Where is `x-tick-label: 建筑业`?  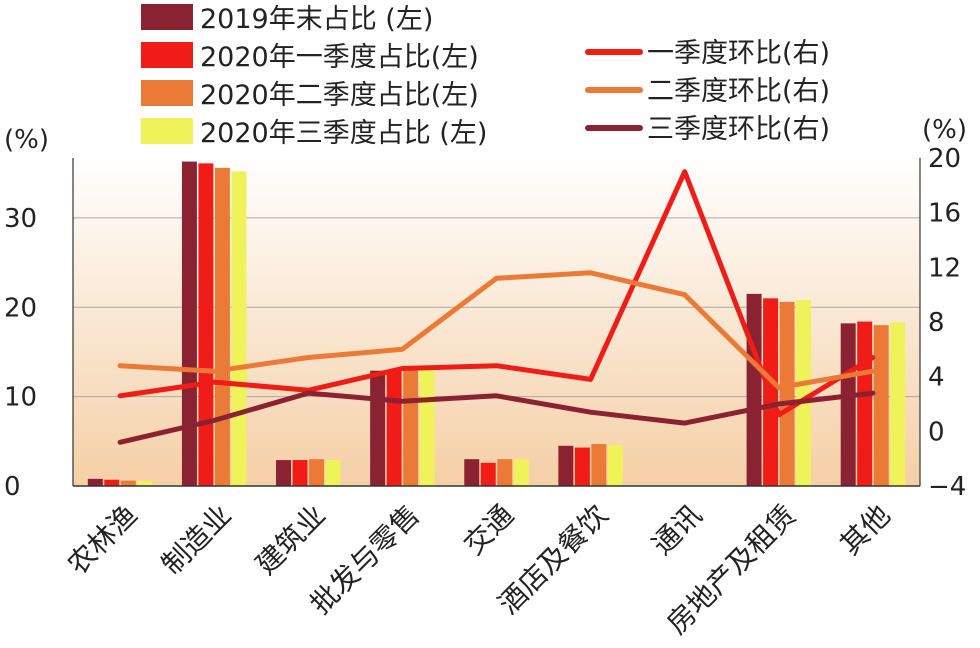 x-tick-label: 建筑业 is located at coordinates (290, 539).